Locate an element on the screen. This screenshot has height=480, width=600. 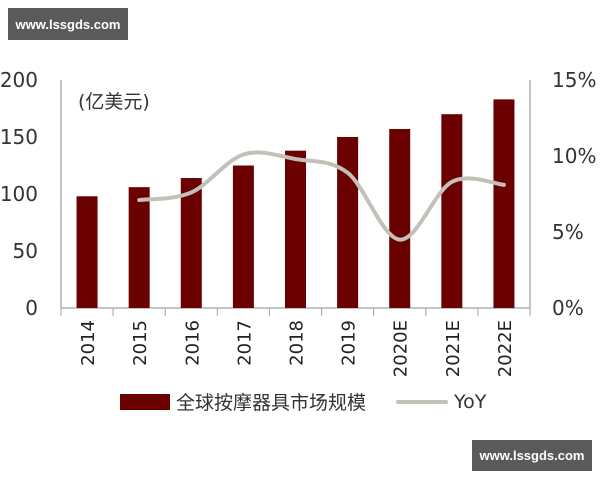
bar-2018 is located at coordinates (295, 229).